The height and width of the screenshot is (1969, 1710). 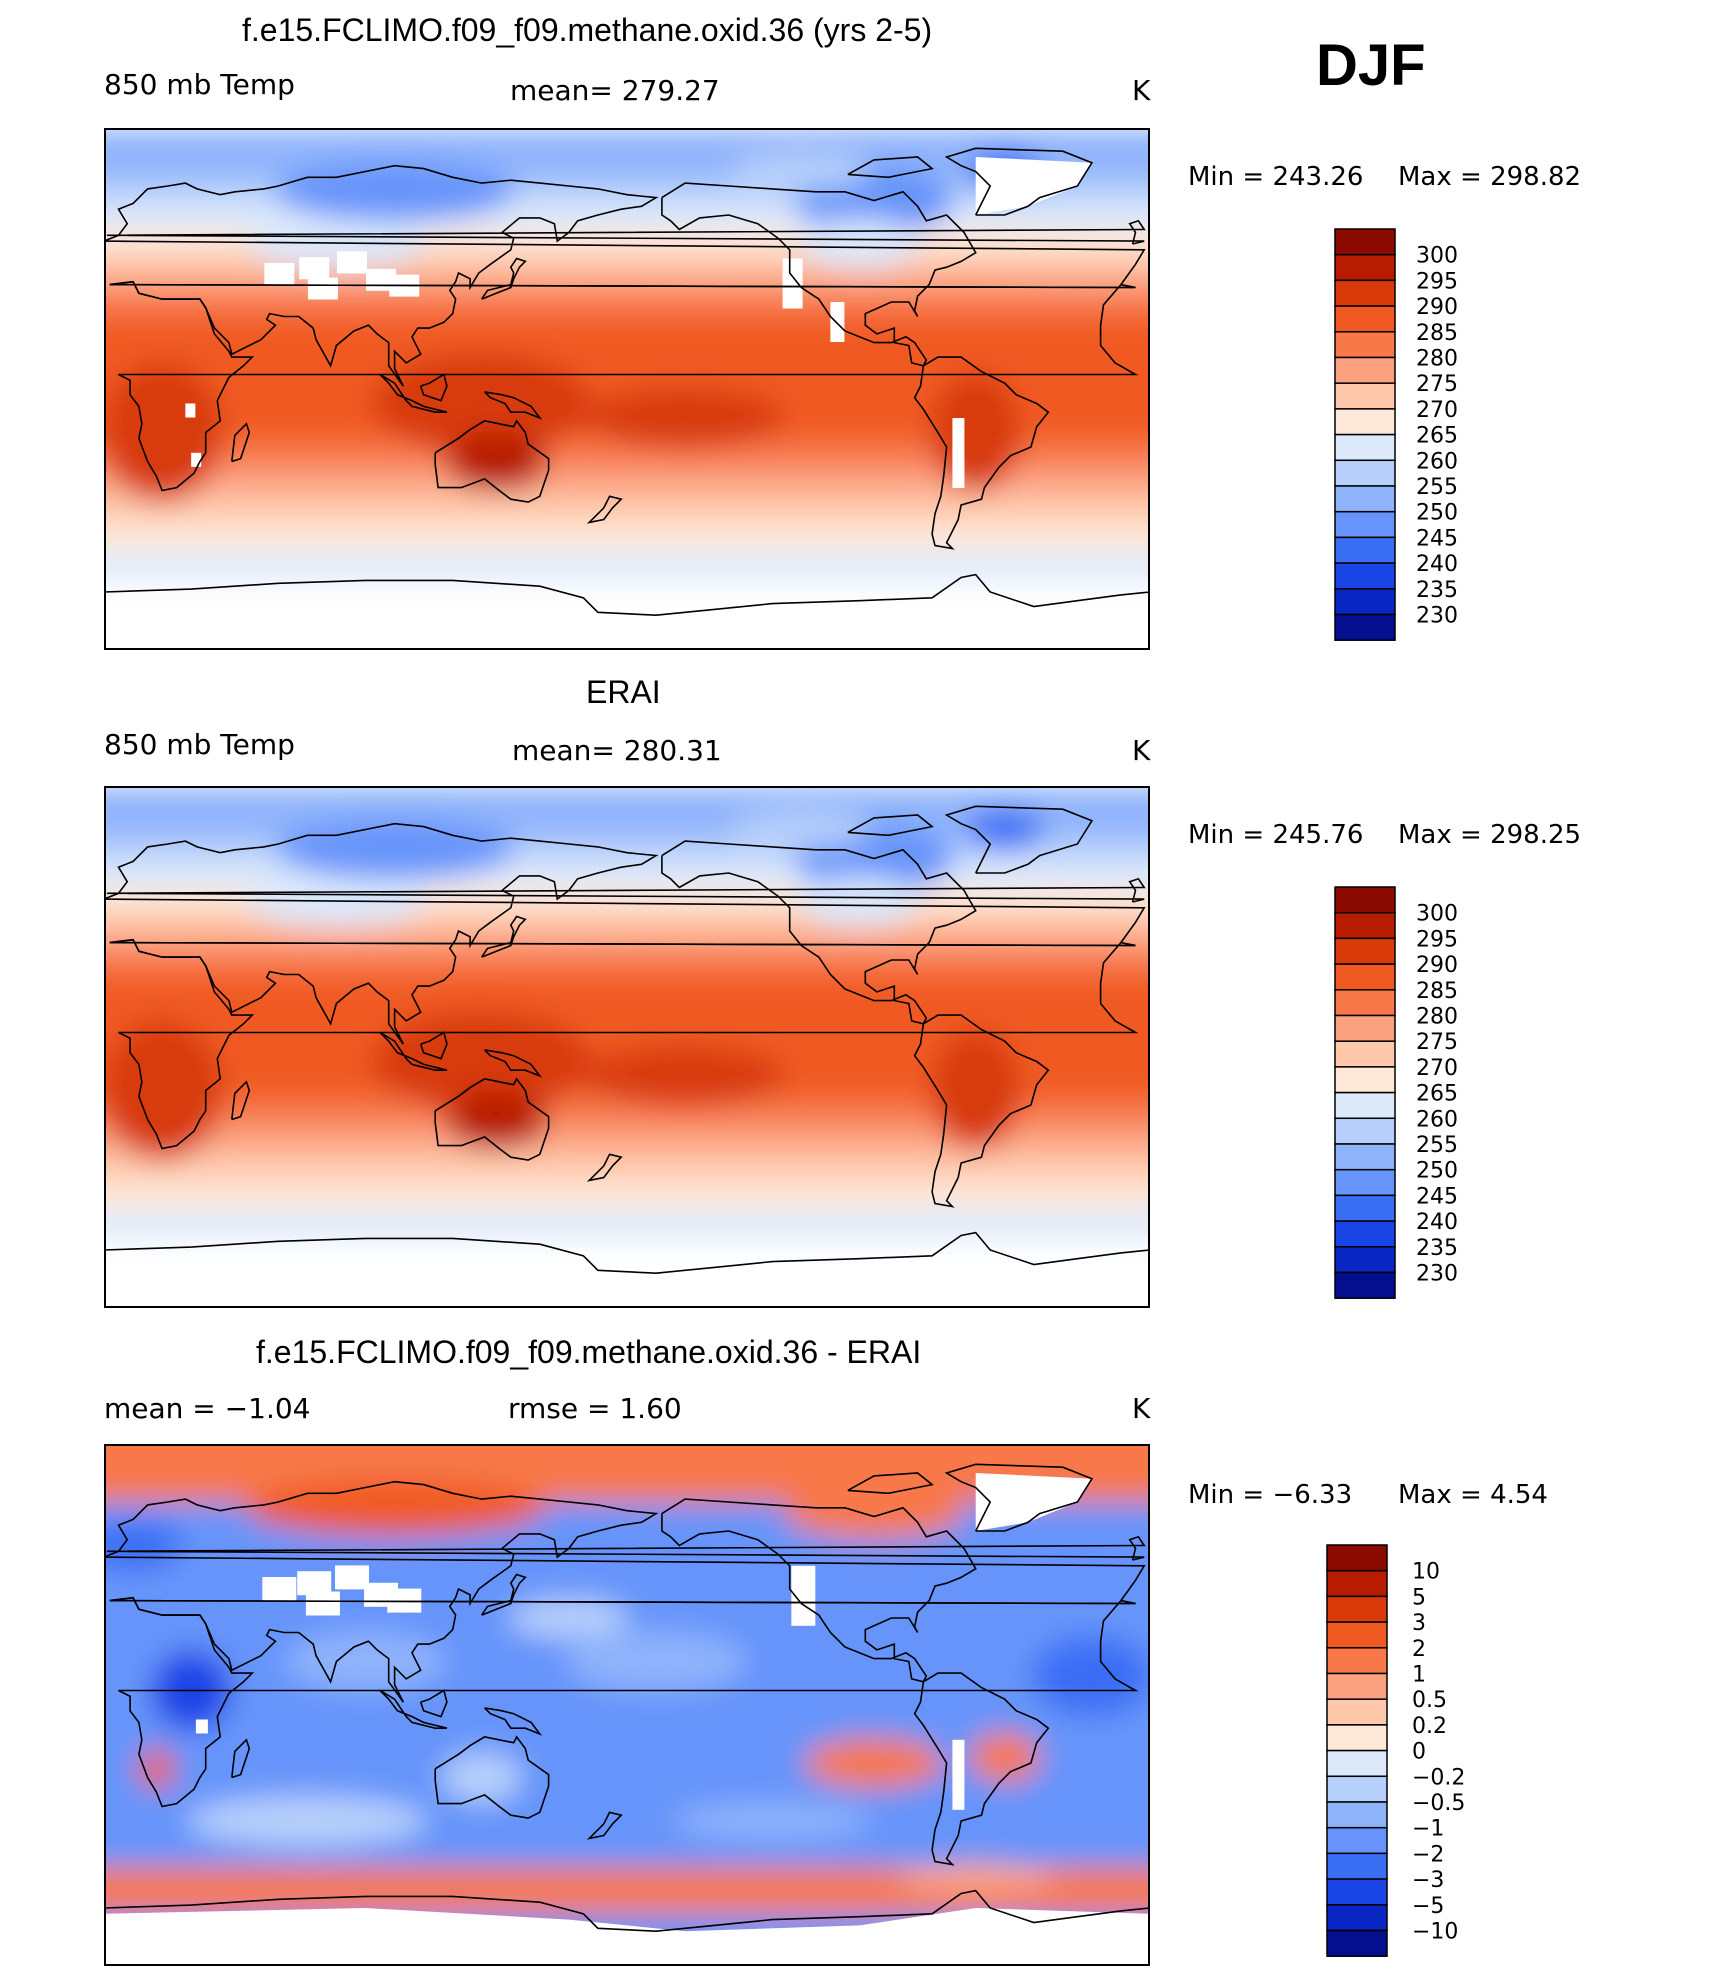 What do you see at coordinates (1416, 1754) in the screenshot?
I see `panel-3-colorbar: 10 5 3 2 1 0.5 0.2 0 −0.2 −0.5 −1 −2 −3 −5 −10` at bounding box center [1416, 1754].